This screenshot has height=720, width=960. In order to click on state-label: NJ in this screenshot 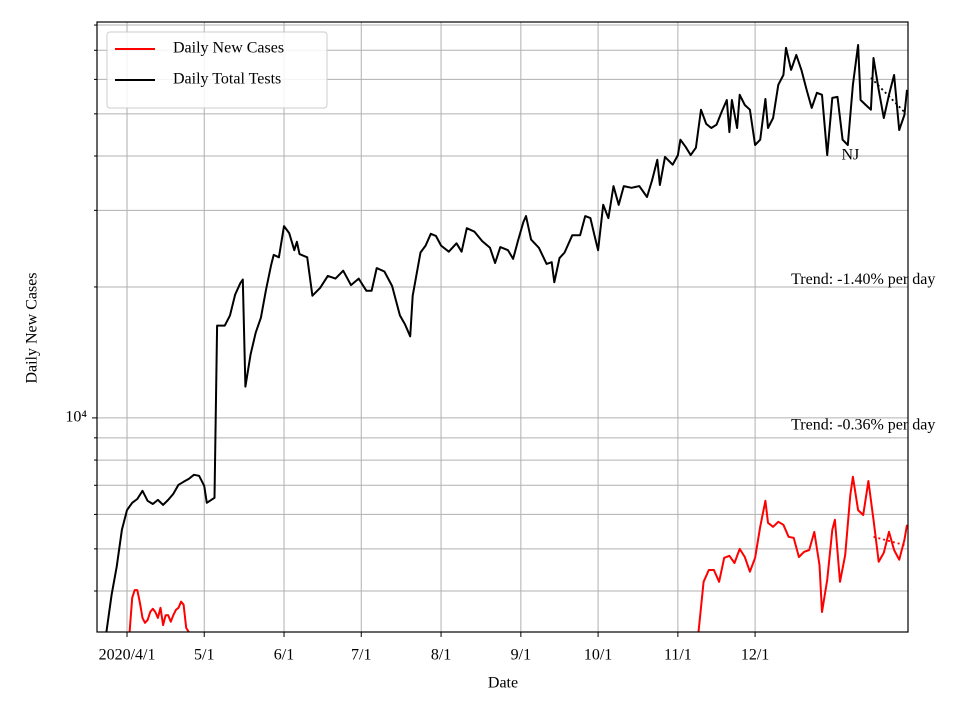, I will do `click(850, 155)`.